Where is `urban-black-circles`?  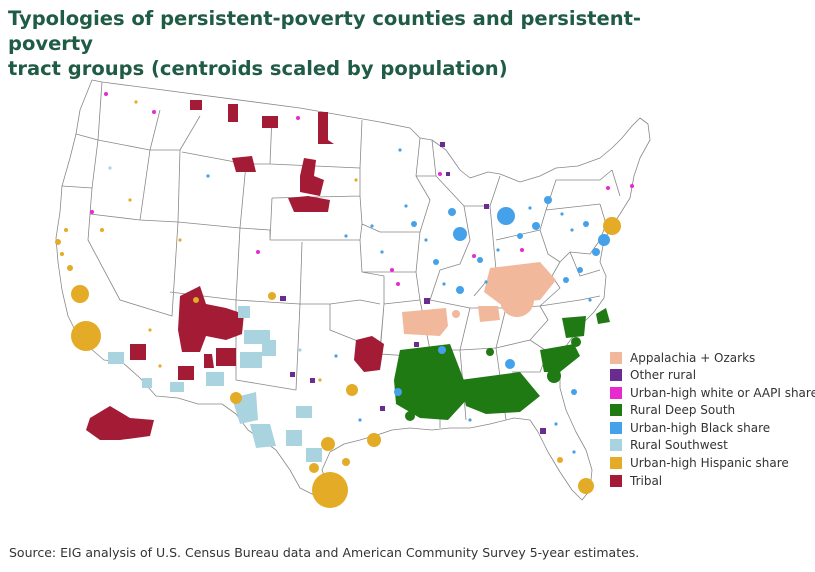 urban-black-circles is located at coordinates (502, 296).